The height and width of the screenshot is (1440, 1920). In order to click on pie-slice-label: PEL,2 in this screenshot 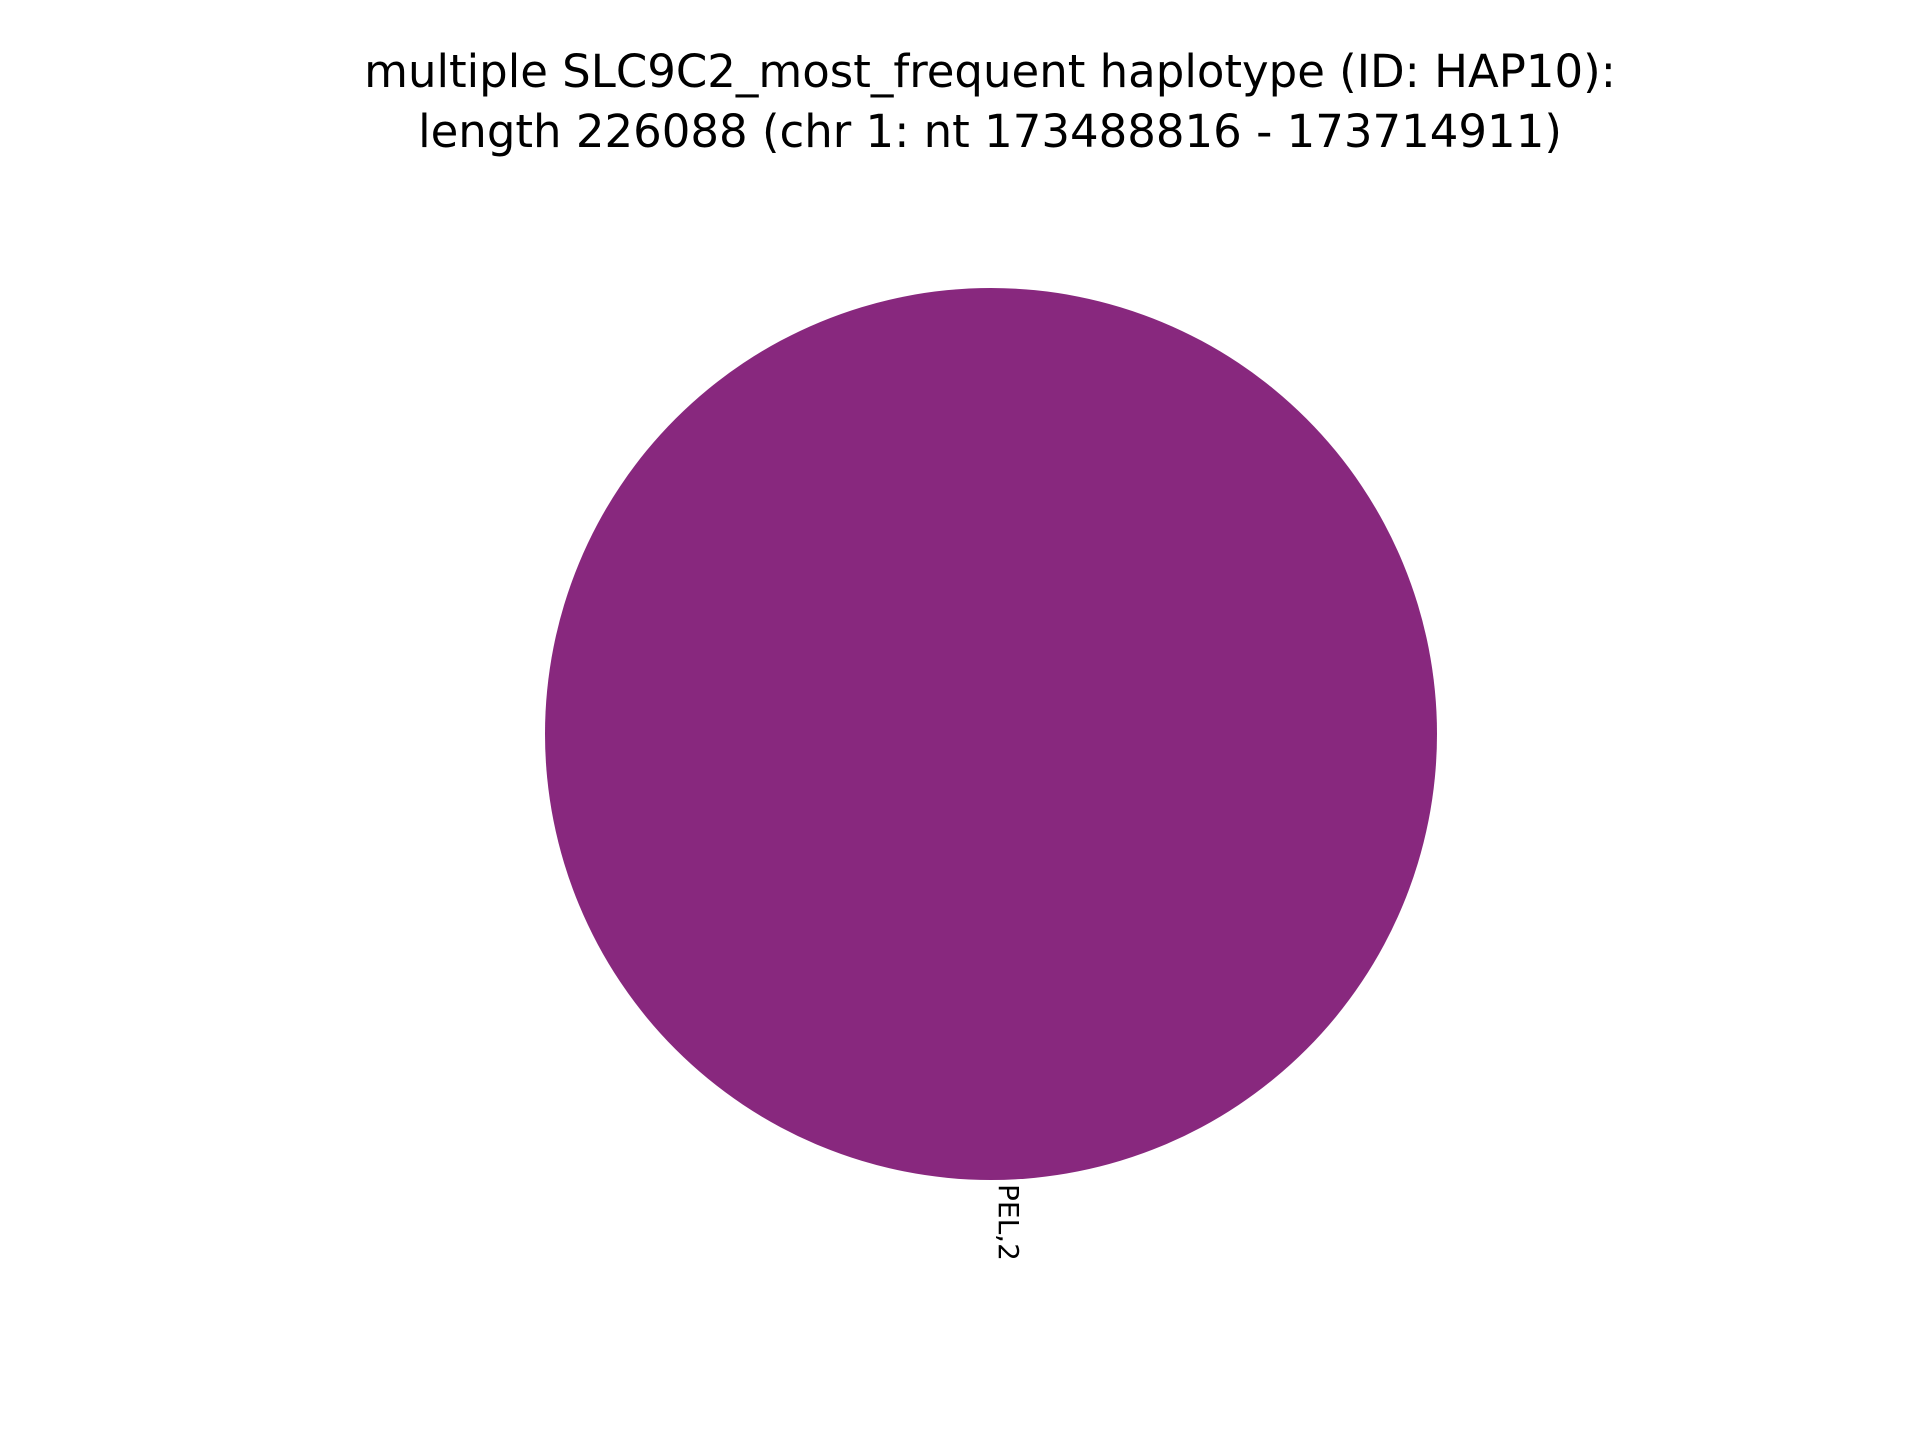, I will do `click(1008, 1222)`.